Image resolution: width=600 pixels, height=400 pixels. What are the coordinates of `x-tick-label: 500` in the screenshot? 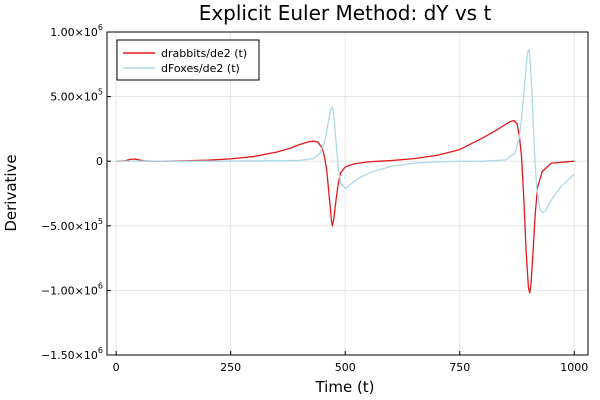 It's located at (345, 367).